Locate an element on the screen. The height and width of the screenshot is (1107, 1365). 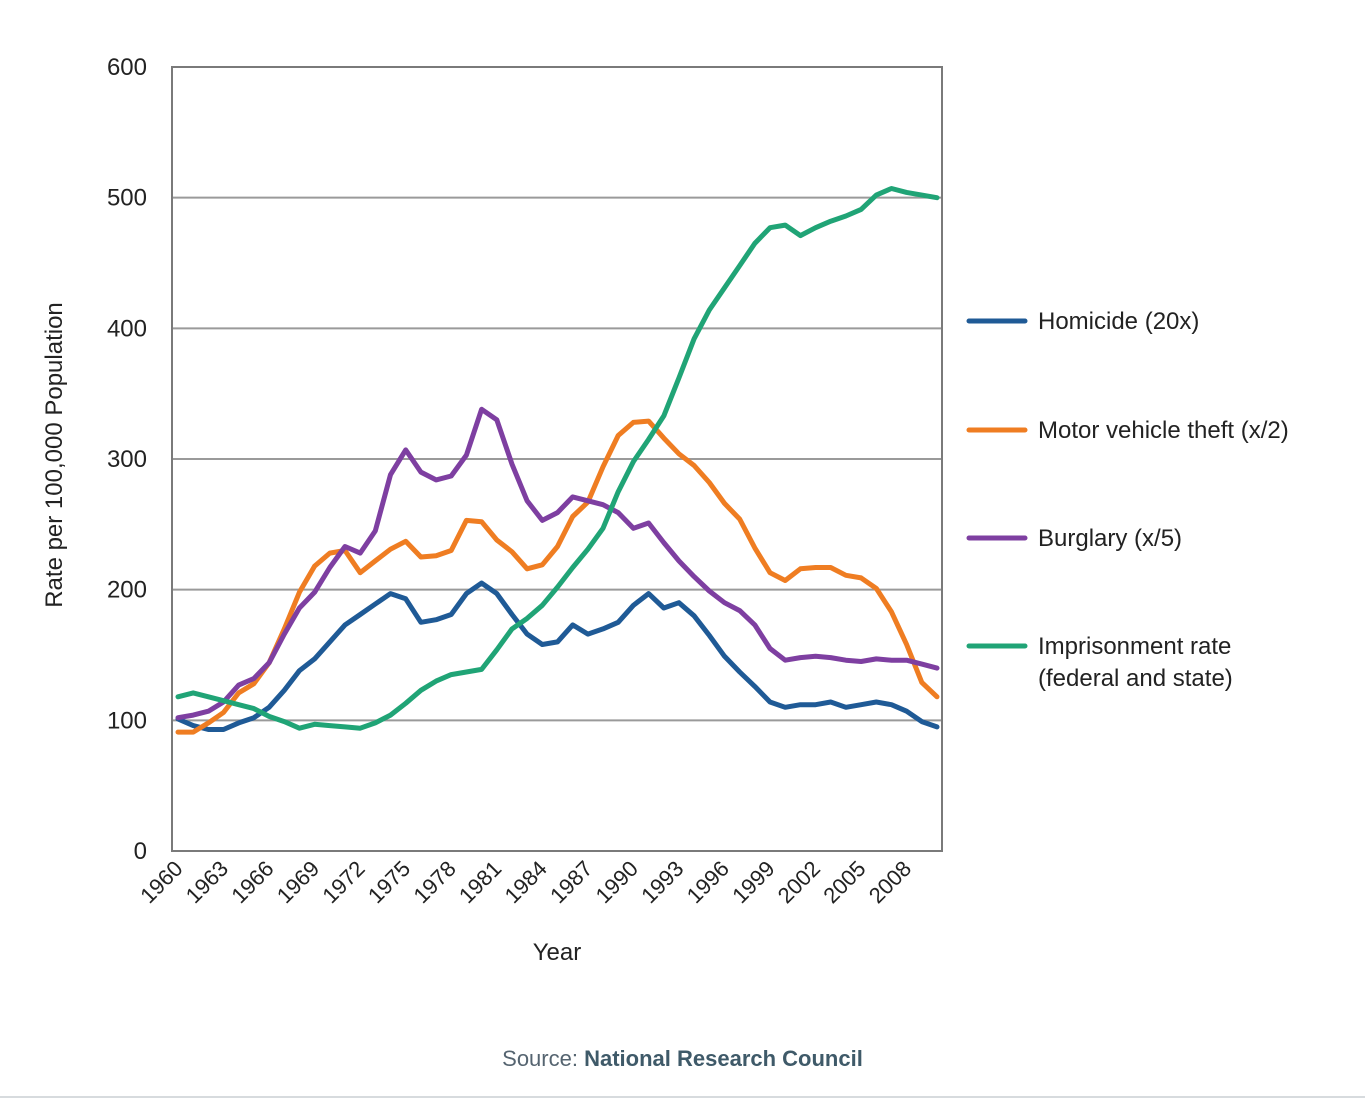
x-tick-label: 1996 is located at coordinates (708, 882).